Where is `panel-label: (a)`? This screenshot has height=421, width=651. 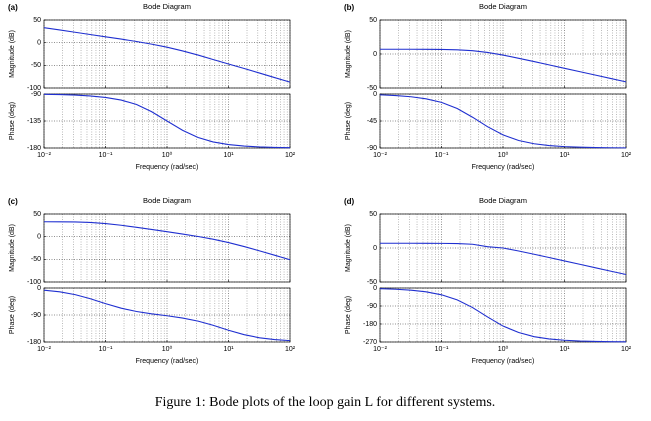
panel-label: (a) is located at coordinates (13, 7).